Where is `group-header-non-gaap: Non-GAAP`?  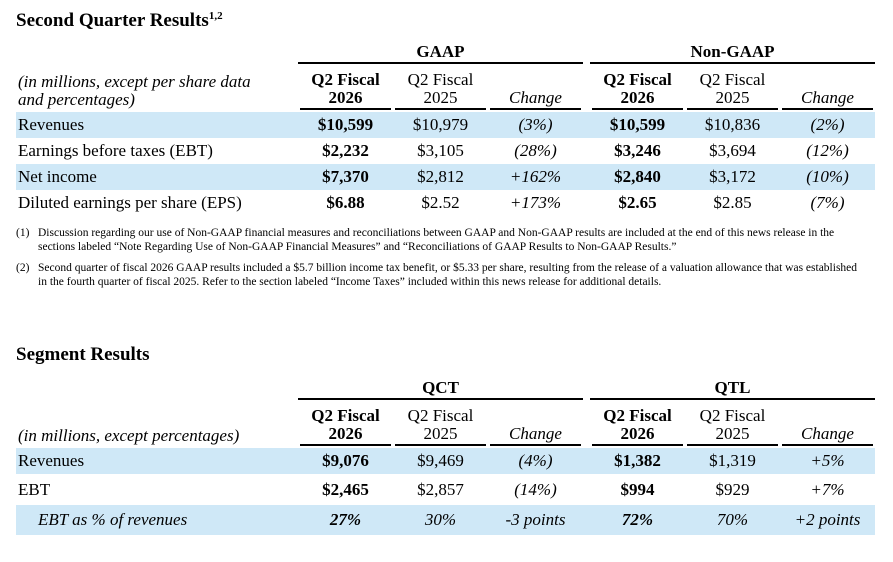 group-header-non-gaap: Non-GAAP is located at coordinates (732, 51).